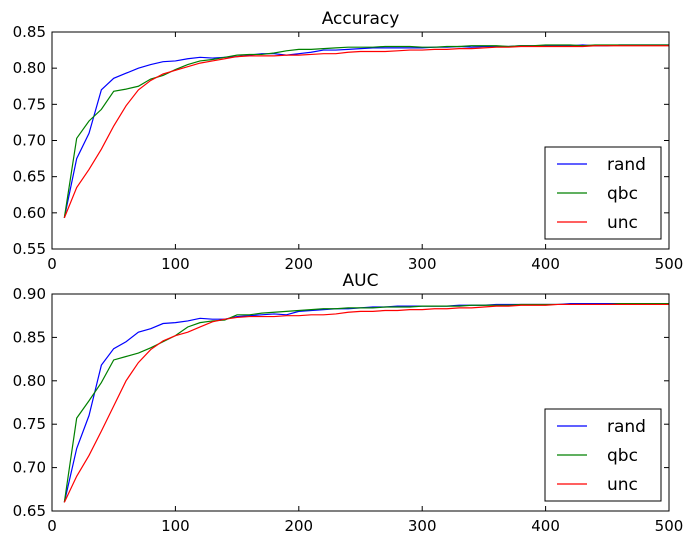 Image resolution: width=695 pixels, height=550 pixels. Describe the element at coordinates (622, 485) in the screenshot. I see `auc-legend-label-unc: unc` at that location.